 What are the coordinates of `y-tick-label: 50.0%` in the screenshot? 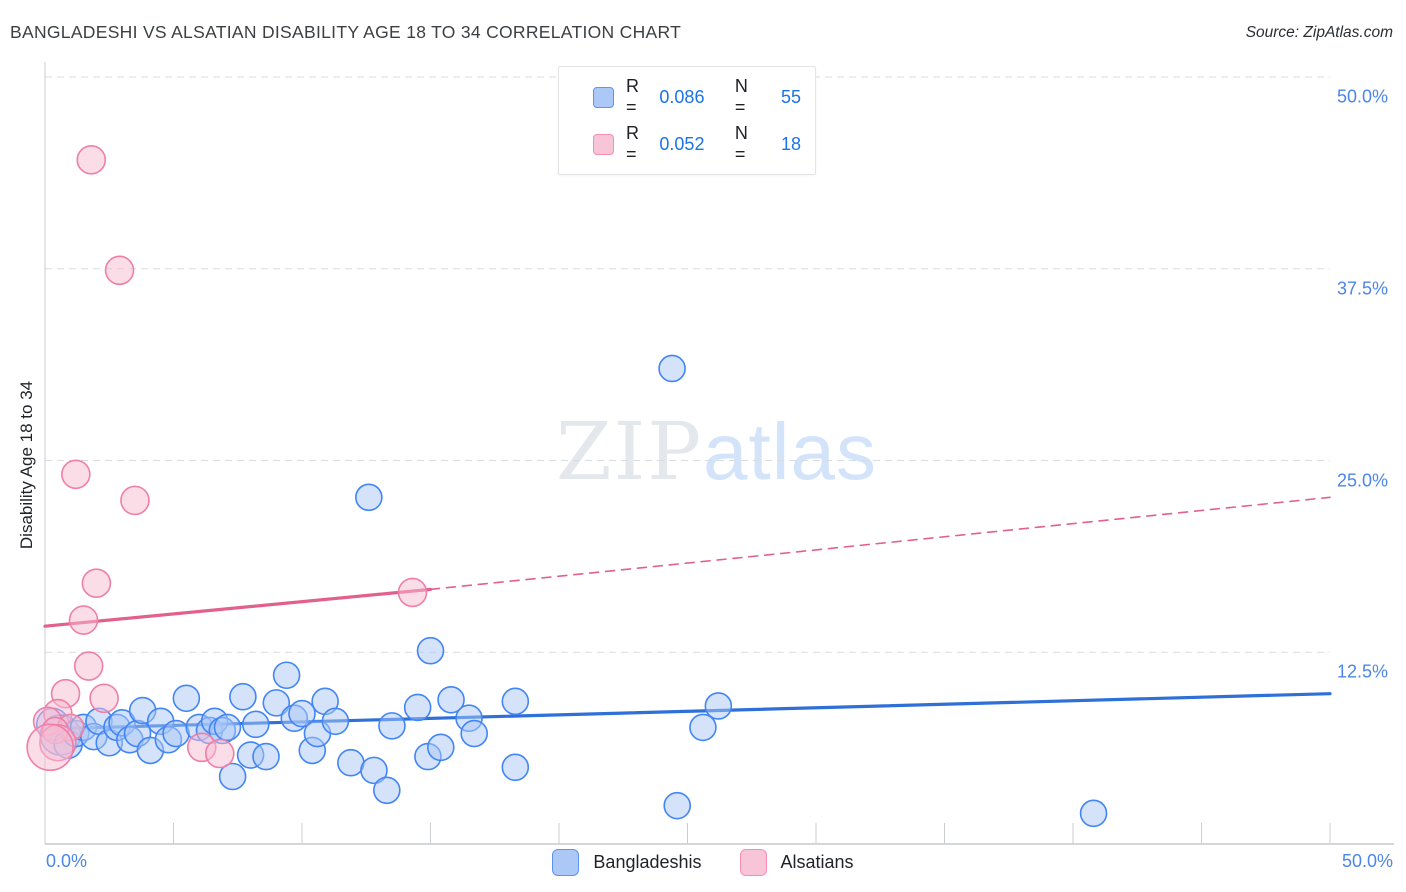 It's located at (1363, 96).